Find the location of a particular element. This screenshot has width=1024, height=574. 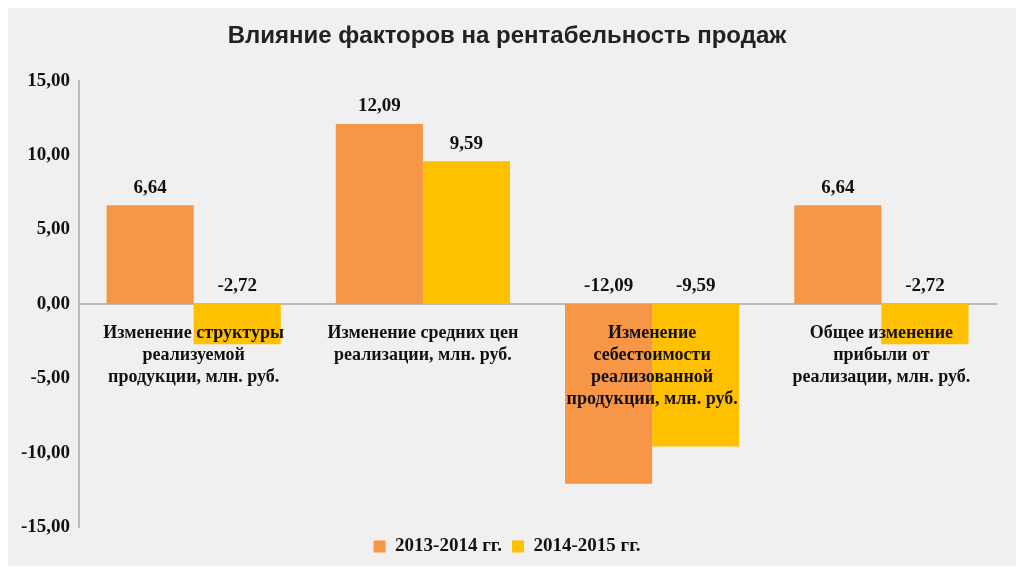

y-tick-label: 0,00 is located at coordinates (53, 302).